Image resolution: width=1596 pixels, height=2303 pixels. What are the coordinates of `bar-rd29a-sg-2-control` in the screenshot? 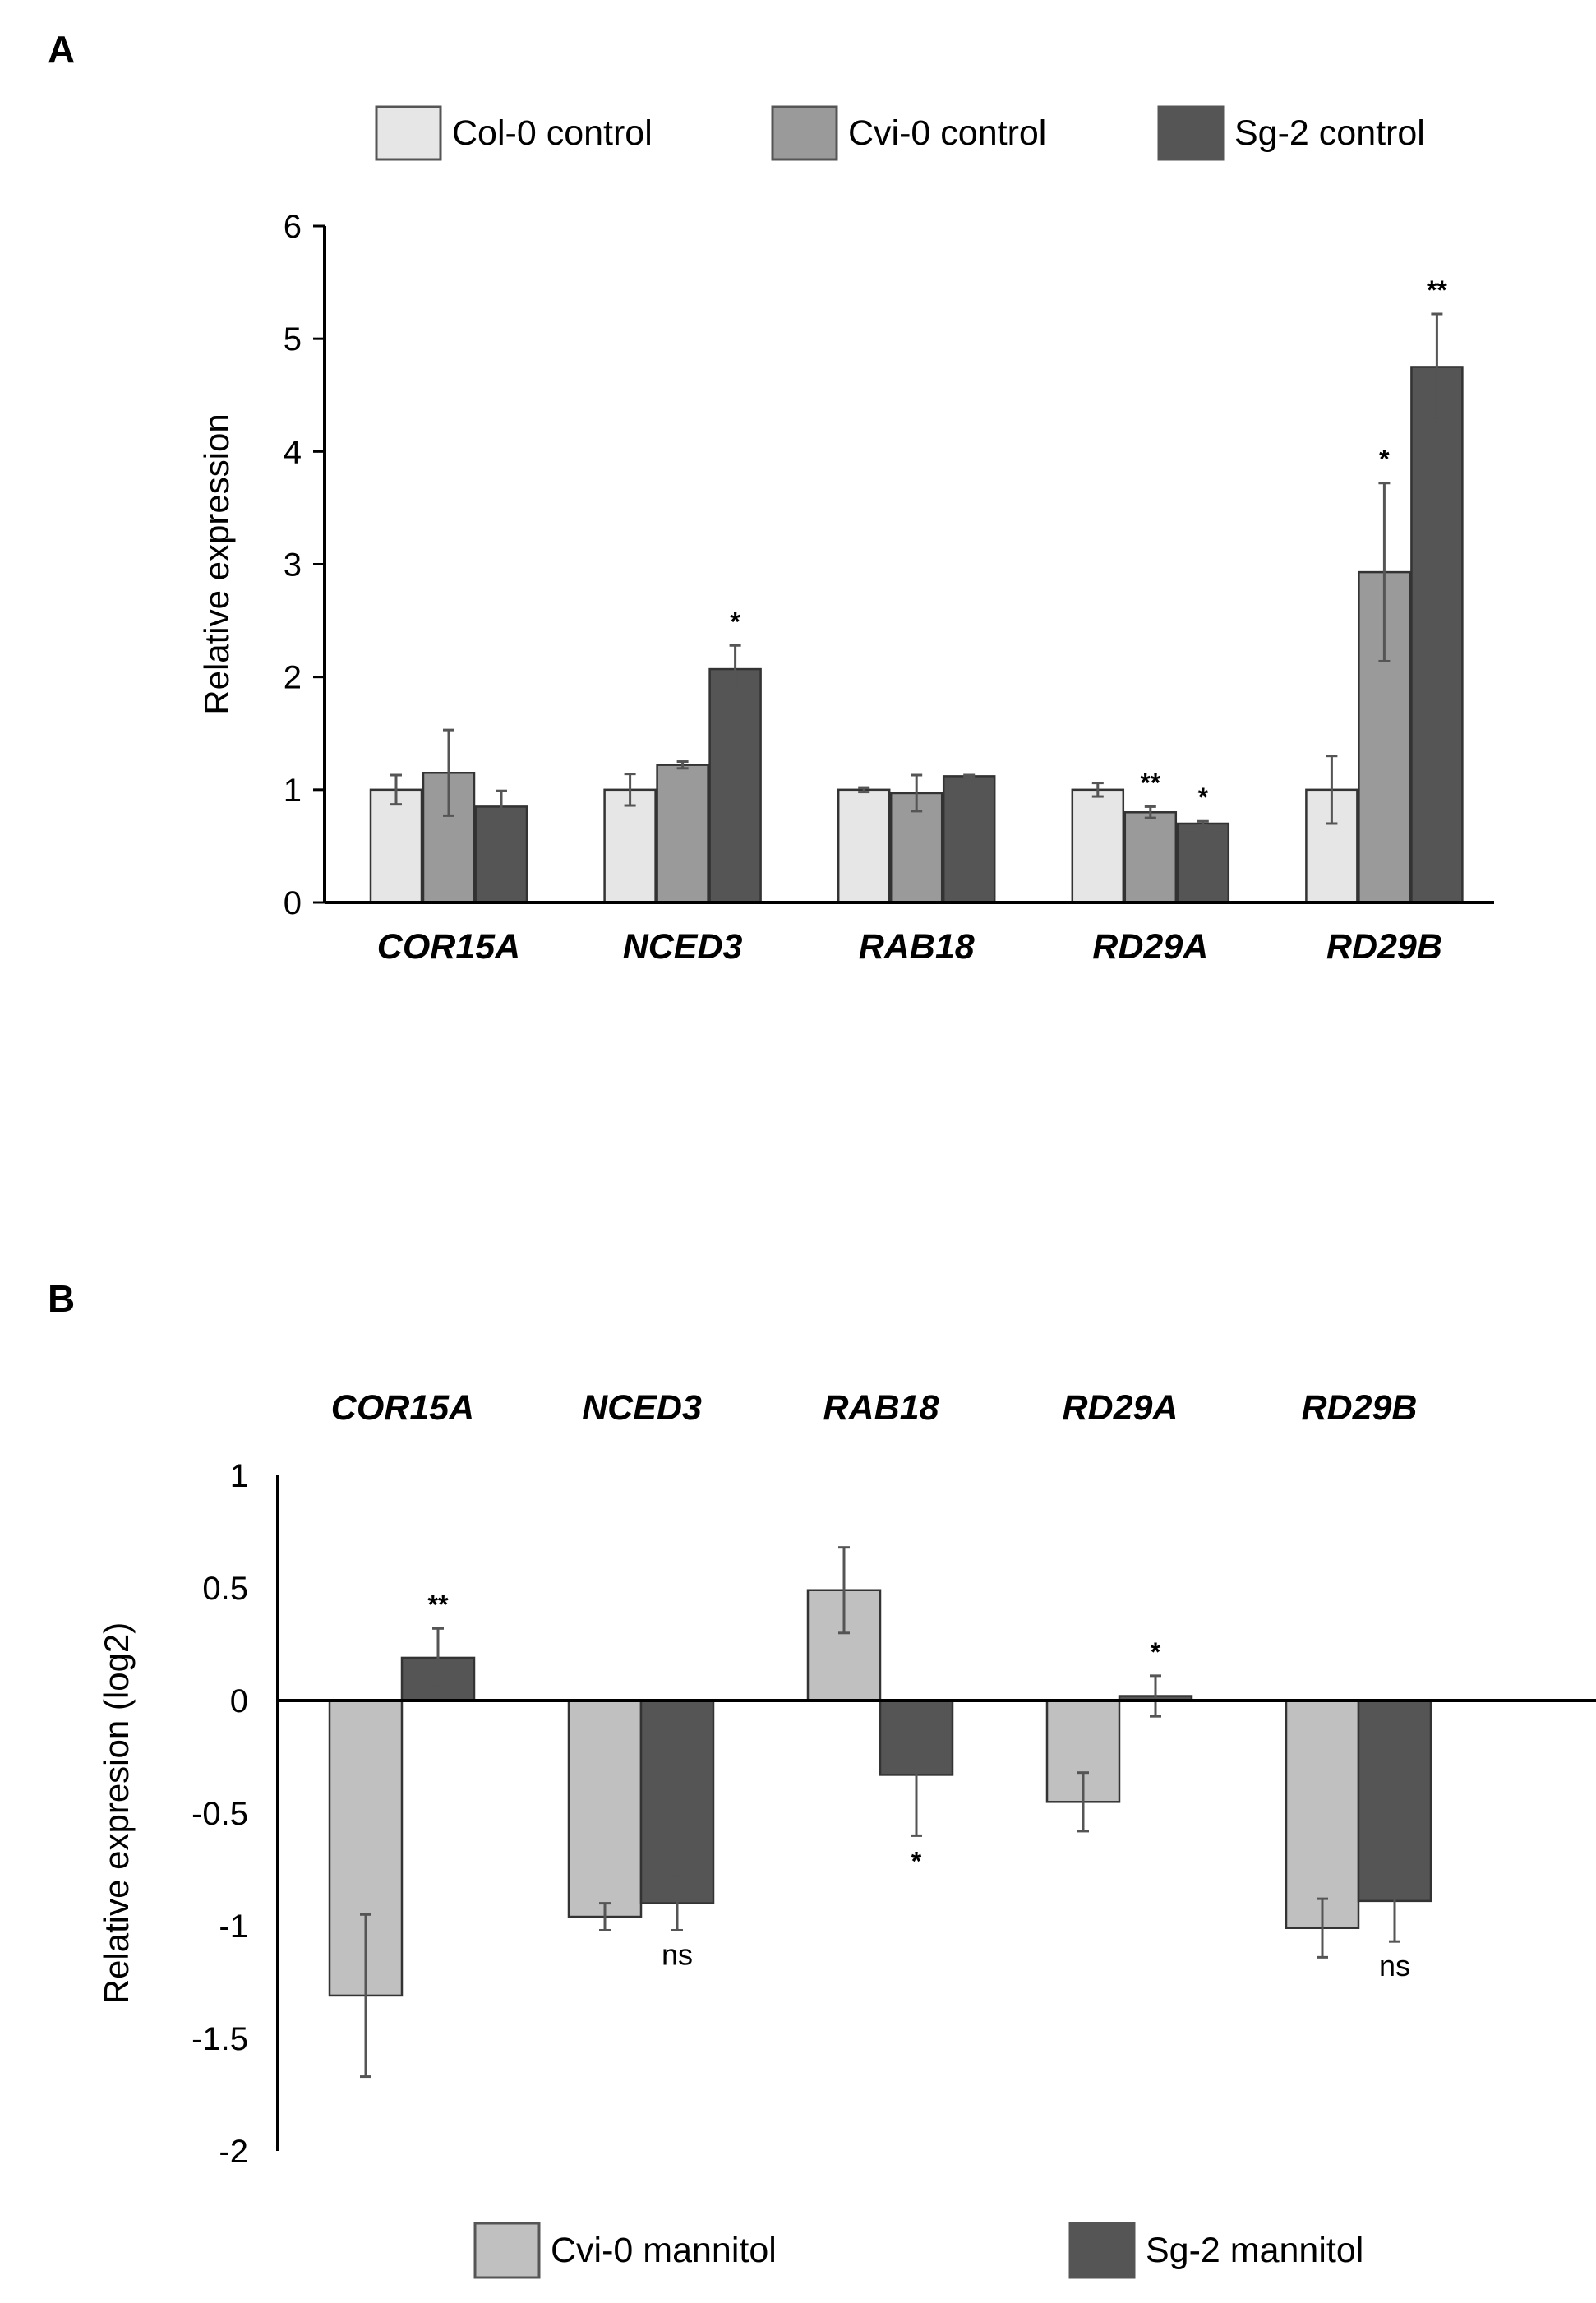 It's located at (1203, 863).